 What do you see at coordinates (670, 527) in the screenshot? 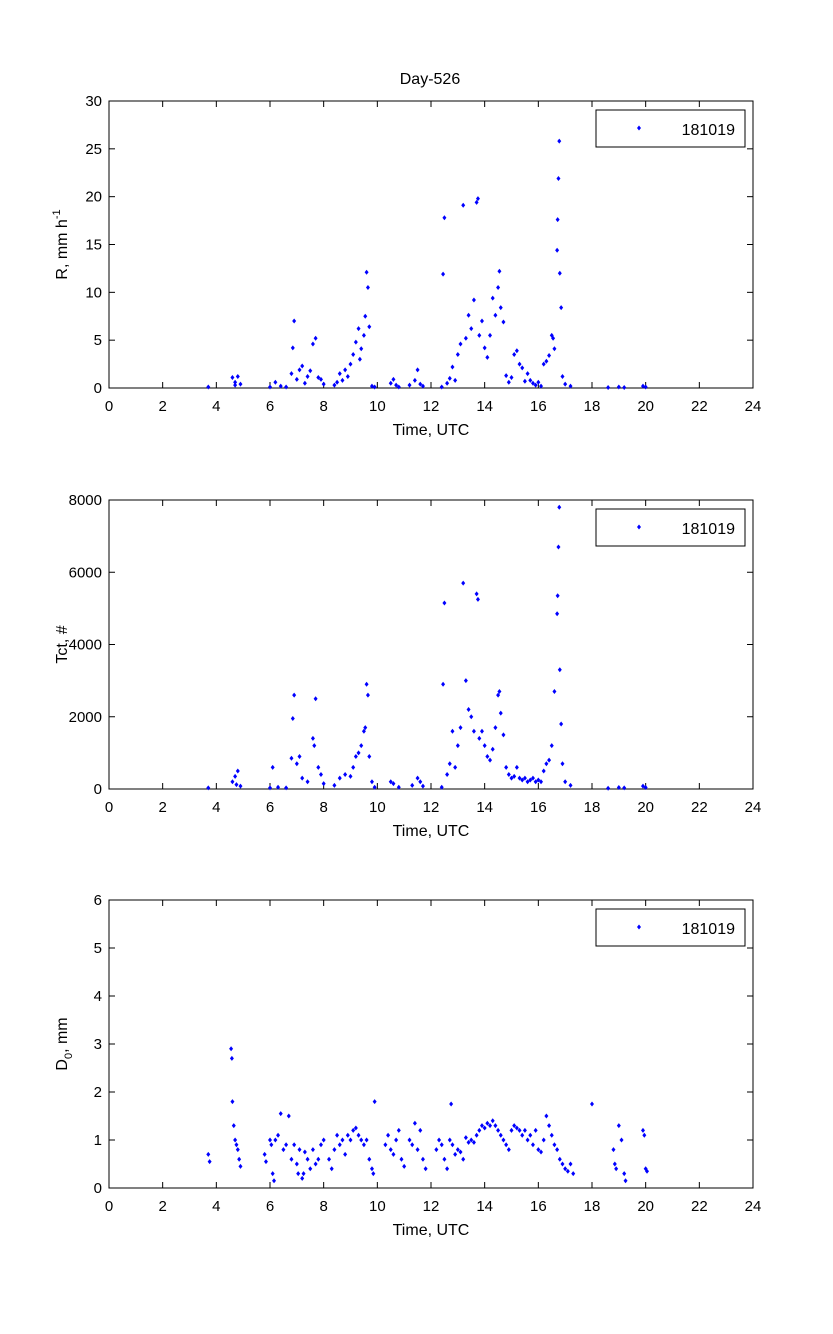
I see `legend-box` at bounding box center [670, 527].